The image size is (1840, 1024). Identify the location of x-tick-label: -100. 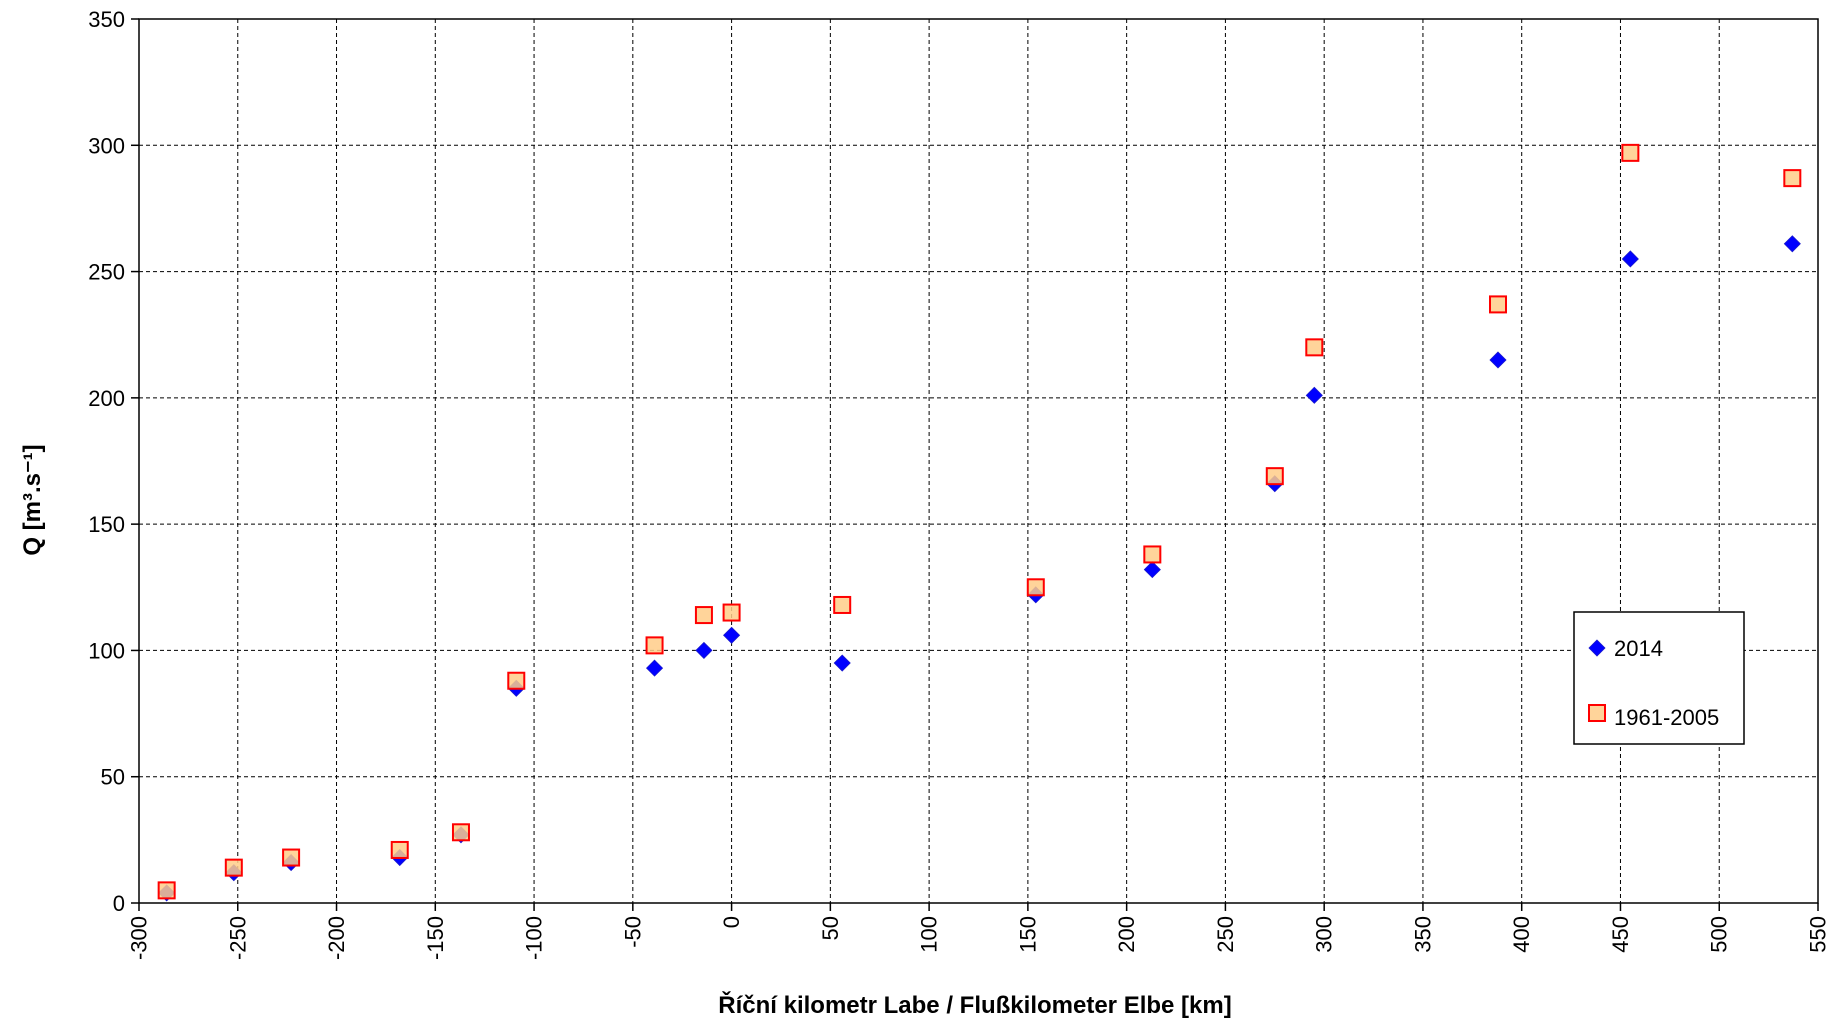
(534, 938).